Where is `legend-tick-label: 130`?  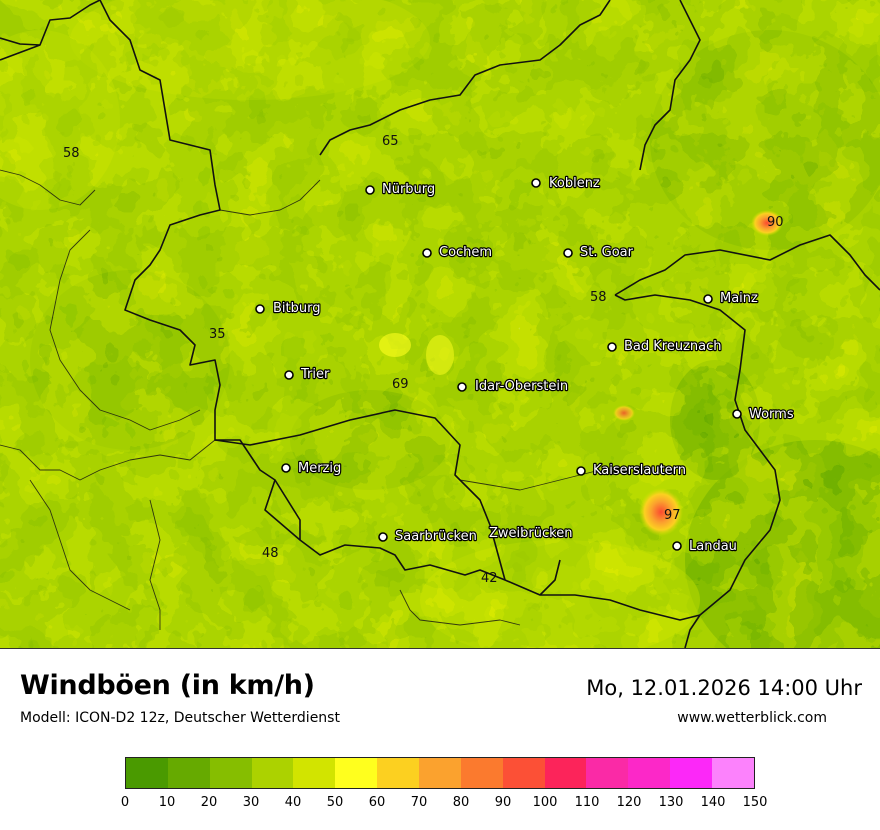
legend-tick-label: 130 is located at coordinates (671, 802).